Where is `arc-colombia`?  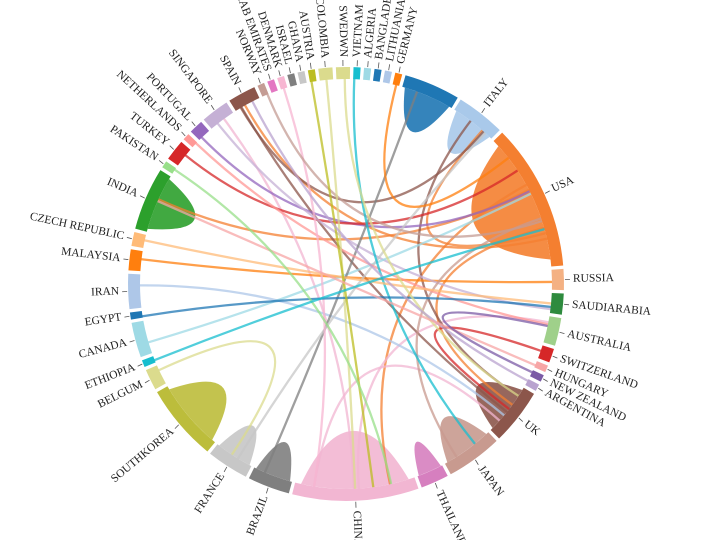 arc-colombia is located at coordinates (326, 74).